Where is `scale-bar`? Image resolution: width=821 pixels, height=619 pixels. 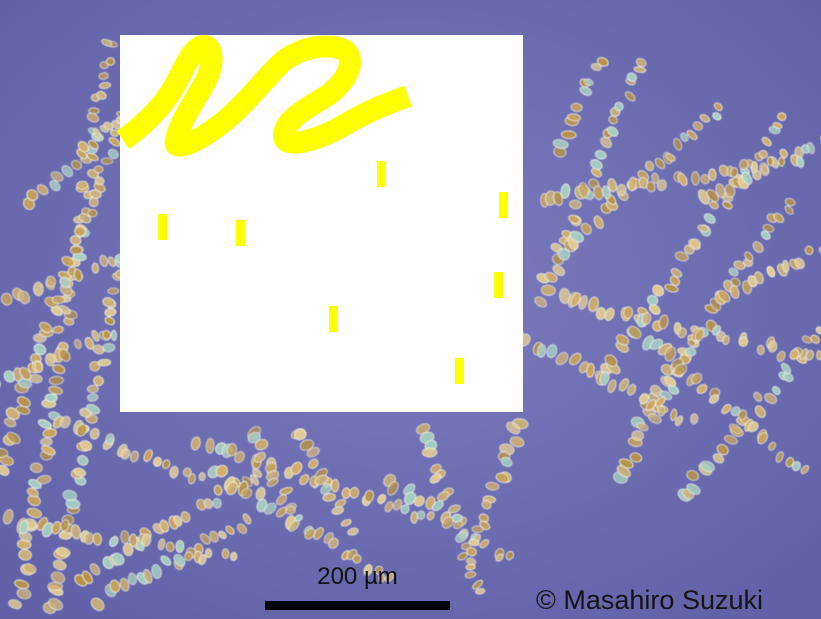
scale-bar is located at coordinates (357, 605).